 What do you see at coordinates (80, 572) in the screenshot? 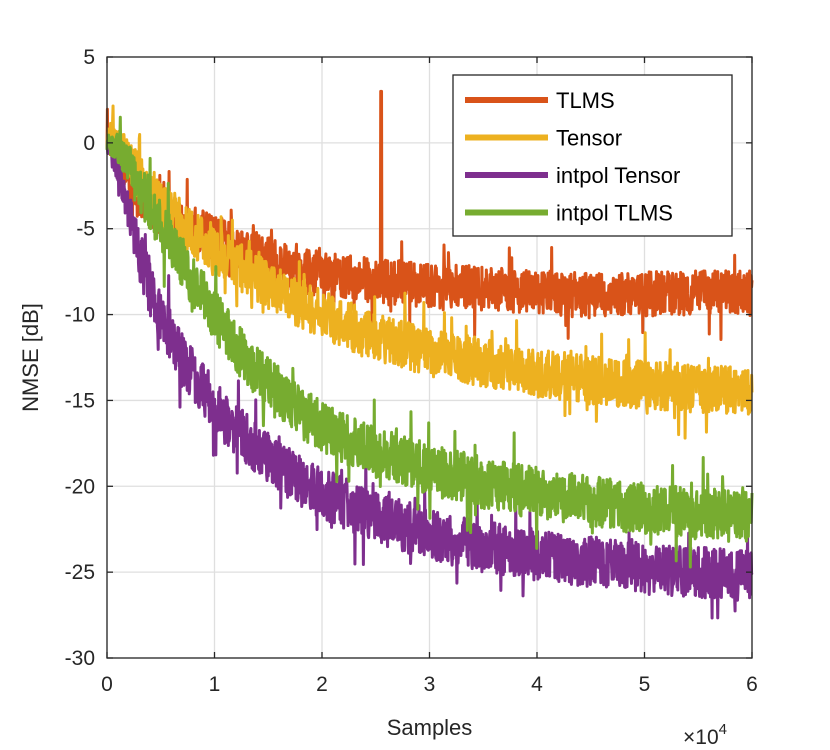
I see `y-tick-label: -25` at bounding box center [80, 572].